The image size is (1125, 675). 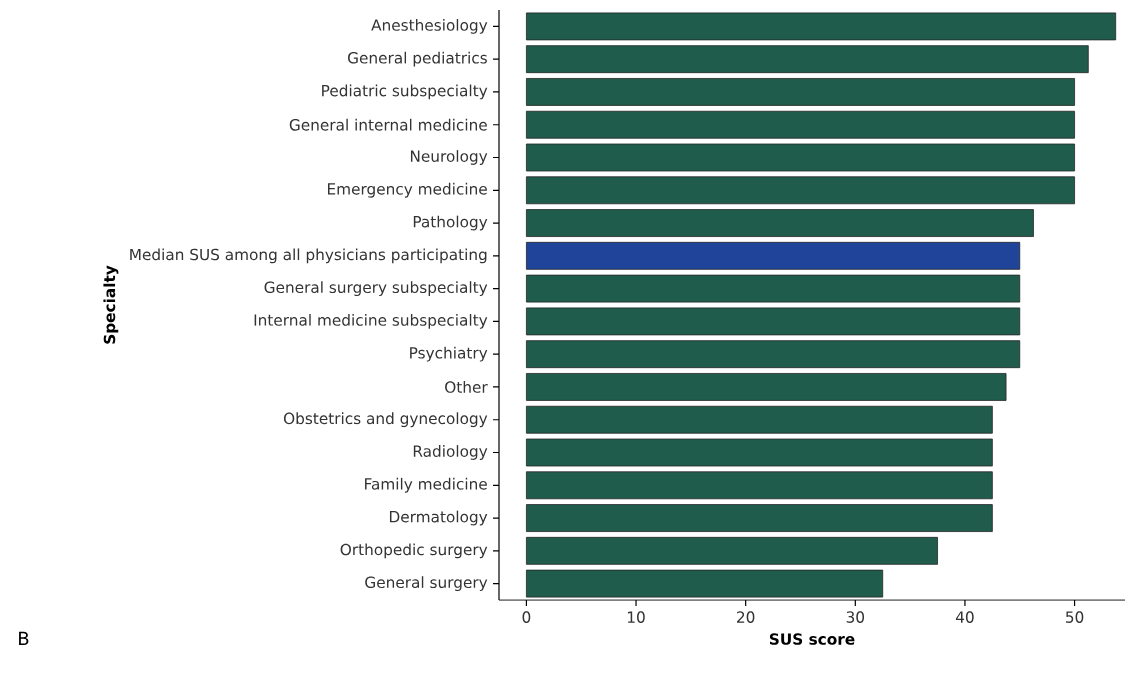 I want to click on y-tick-label: Median SUS among all physicians participating, so click(x=308, y=256).